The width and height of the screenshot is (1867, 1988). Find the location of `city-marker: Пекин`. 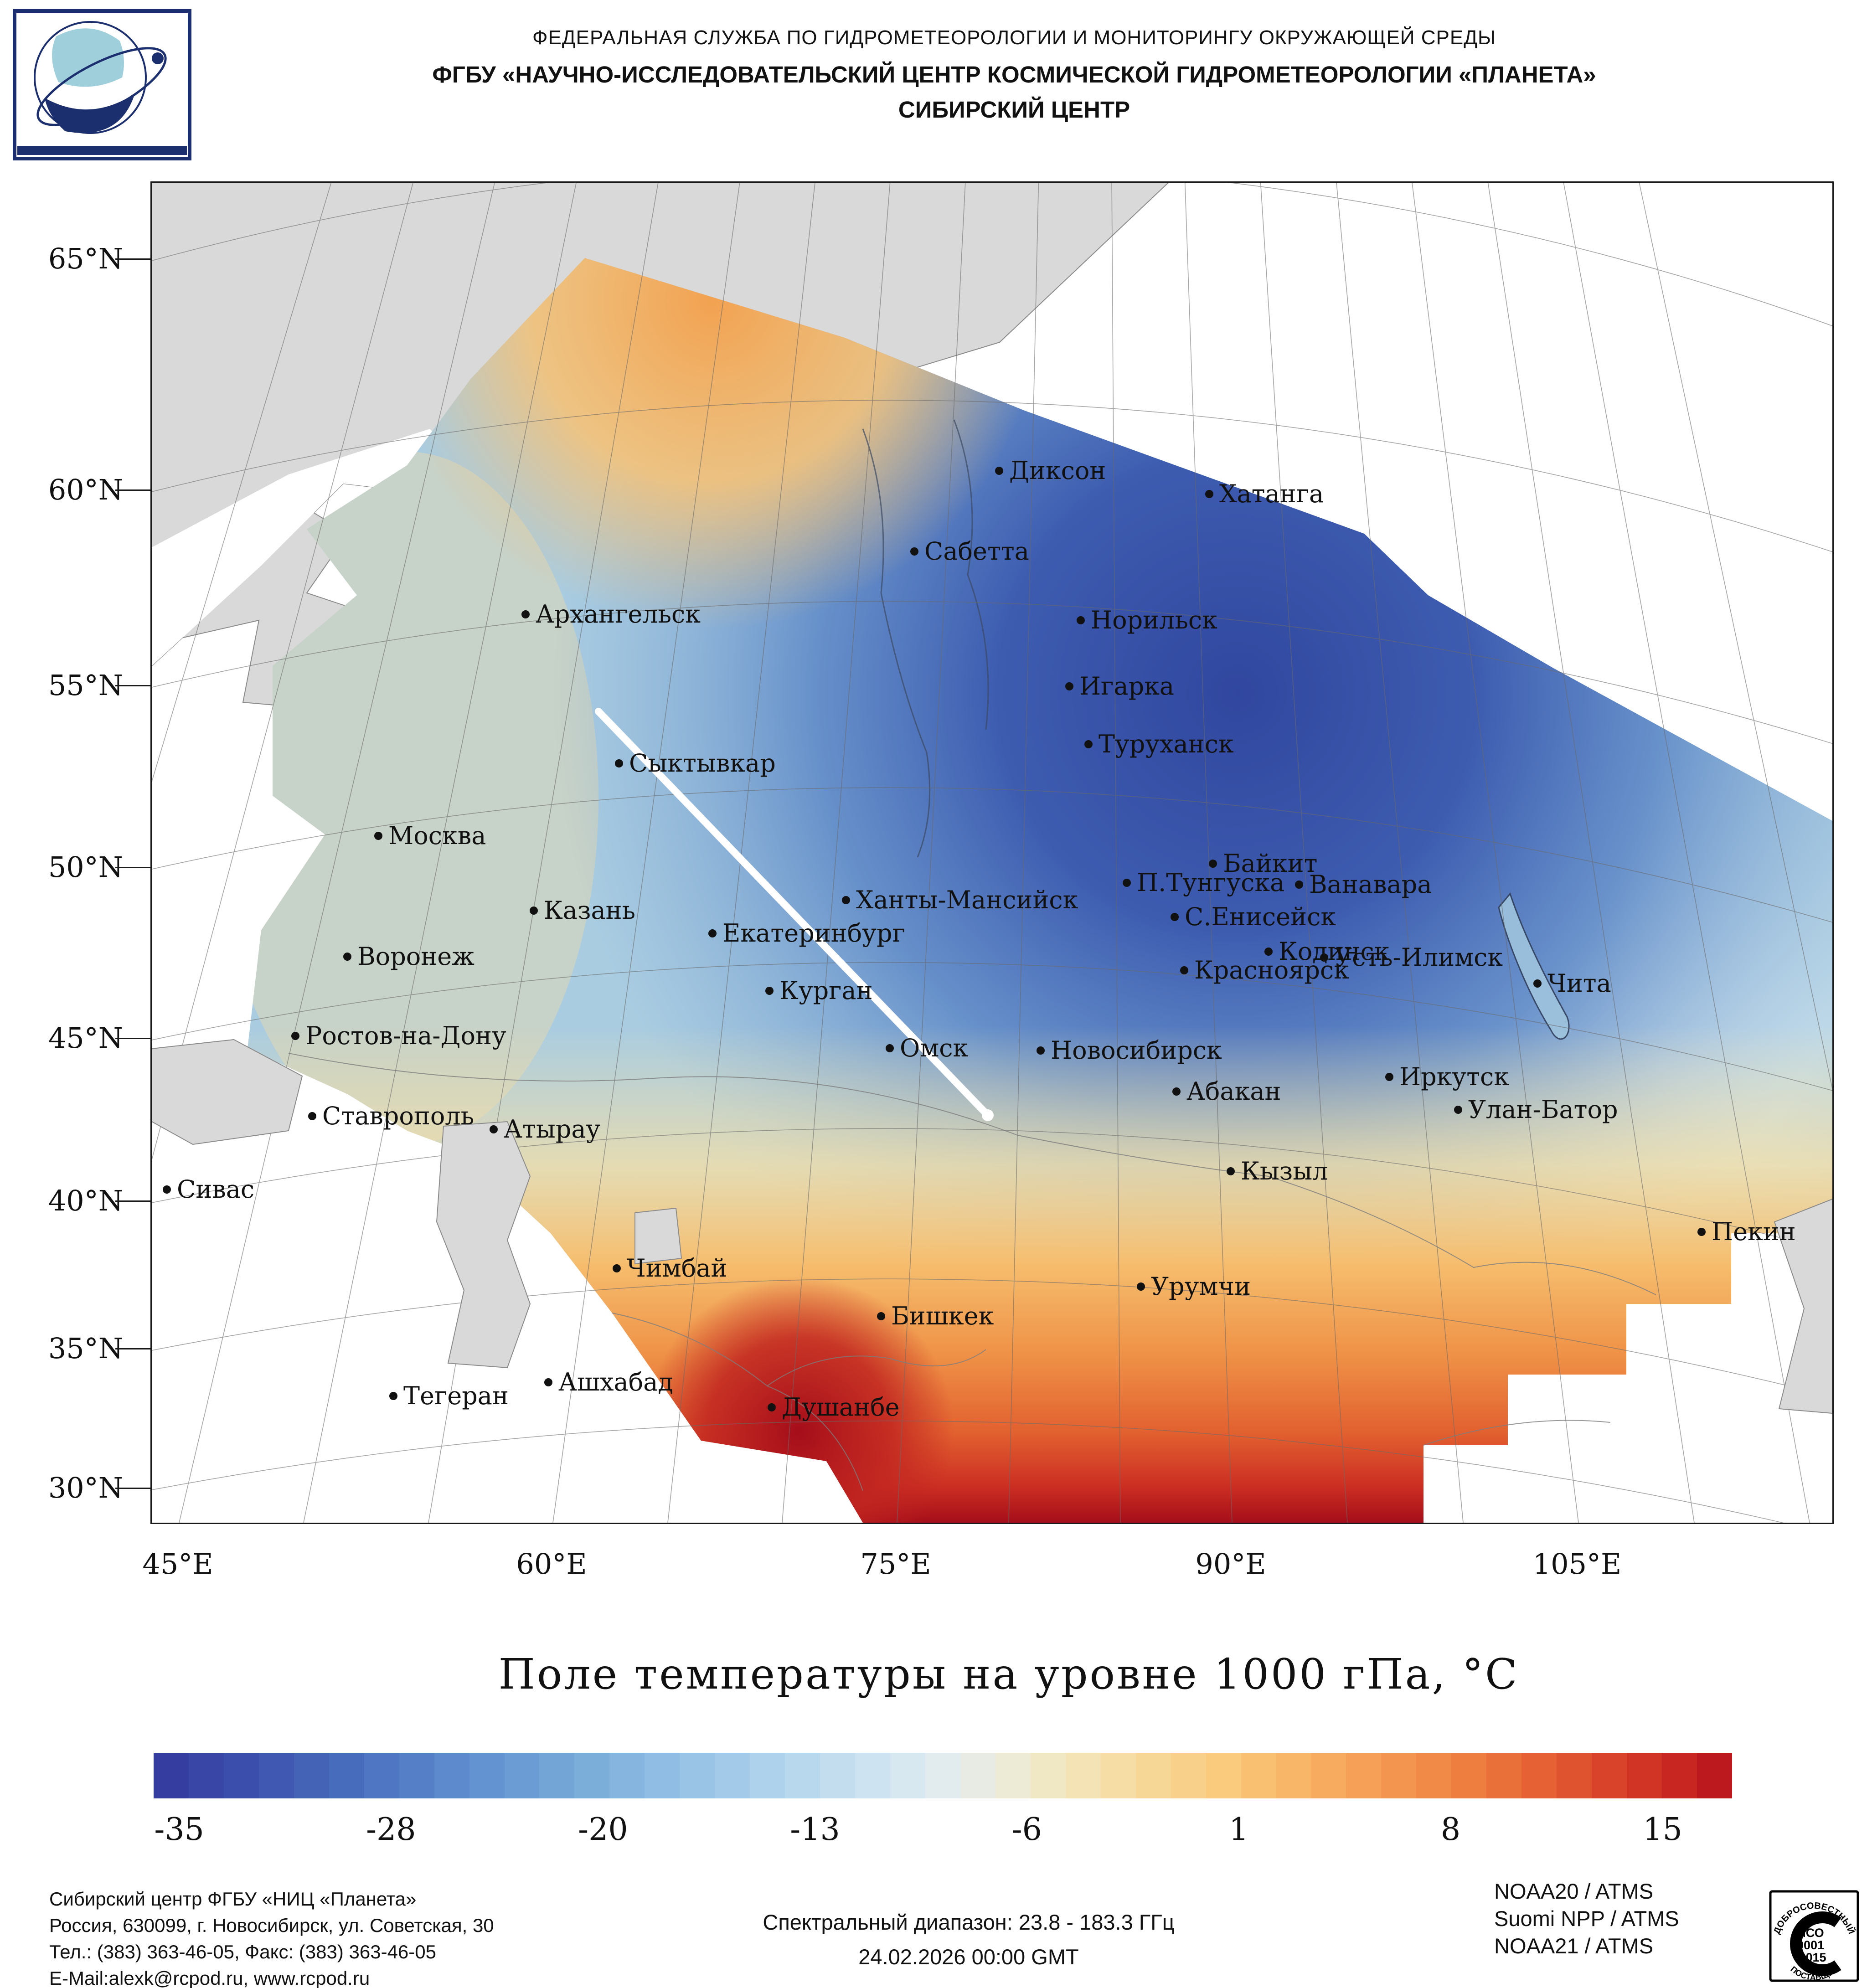

city-marker: Пекин is located at coordinates (1746, 1231).